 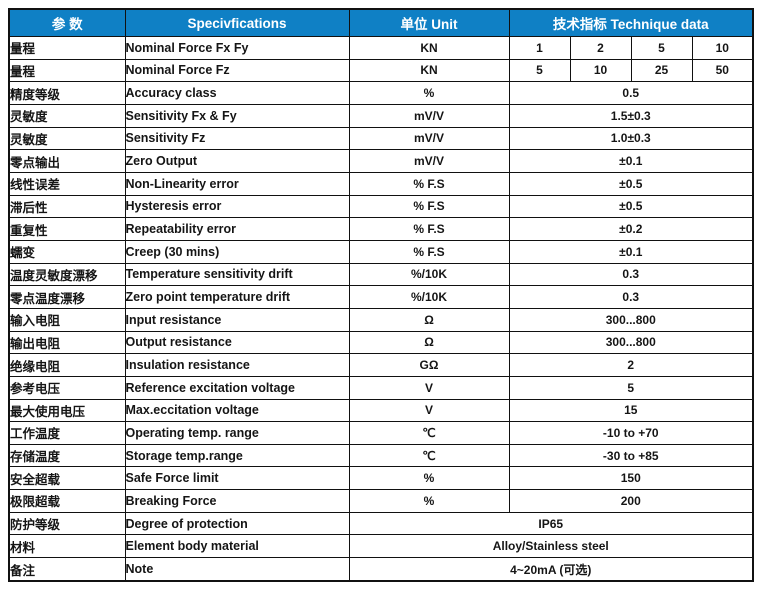 I want to click on specification-cell: Nominal Force Fx Fy, so click(x=237, y=48).